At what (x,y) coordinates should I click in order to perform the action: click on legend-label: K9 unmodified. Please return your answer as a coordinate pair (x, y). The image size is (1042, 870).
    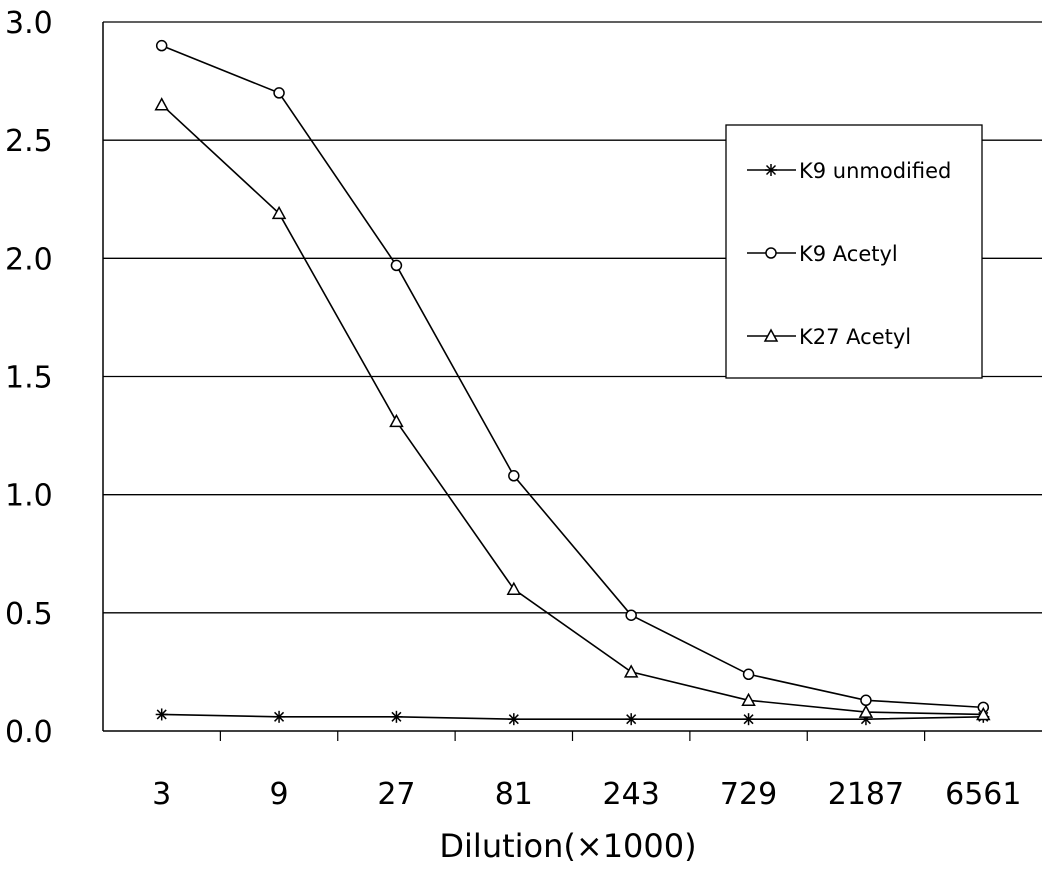
    Looking at the image, I should click on (875, 171).